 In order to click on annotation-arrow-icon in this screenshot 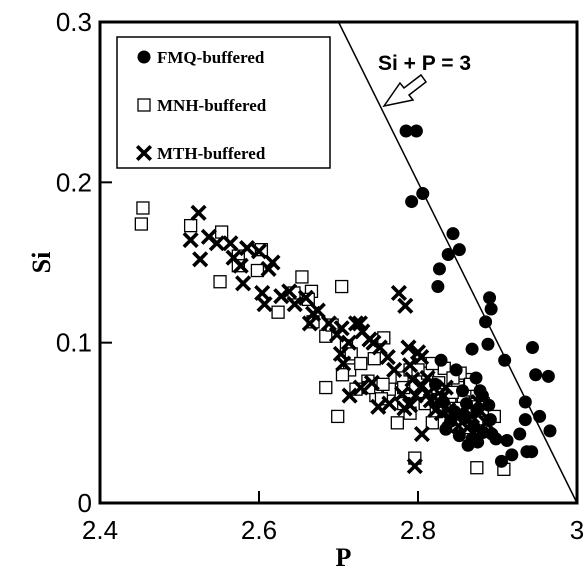, I will do `click(405, 90)`.